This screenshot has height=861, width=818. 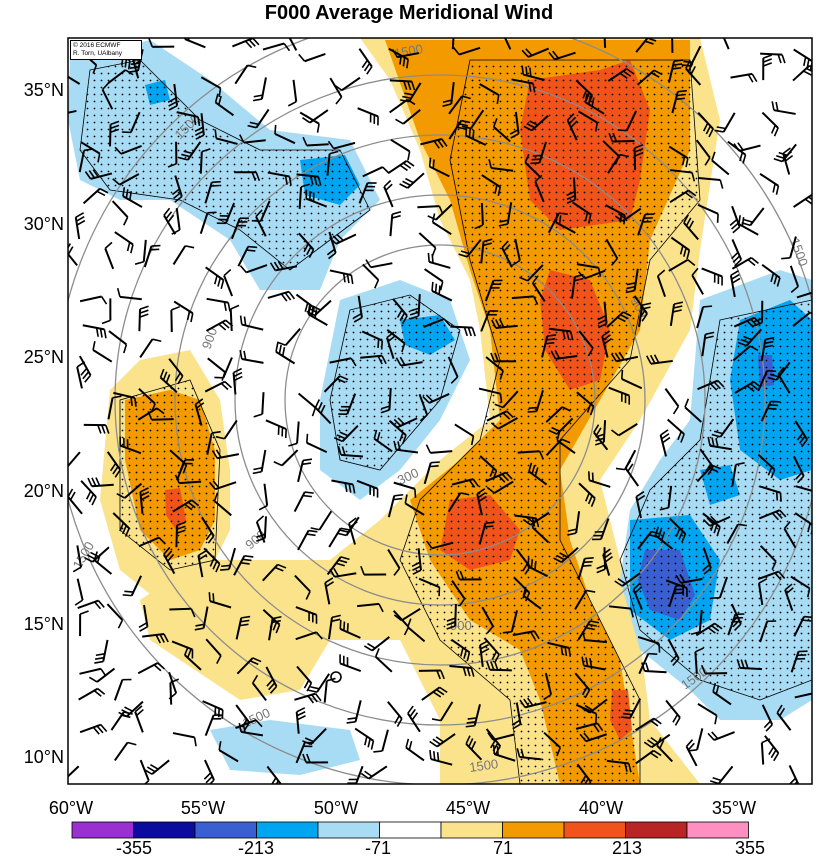 I want to click on lon-label-35w: 35°W, so click(x=734, y=808).